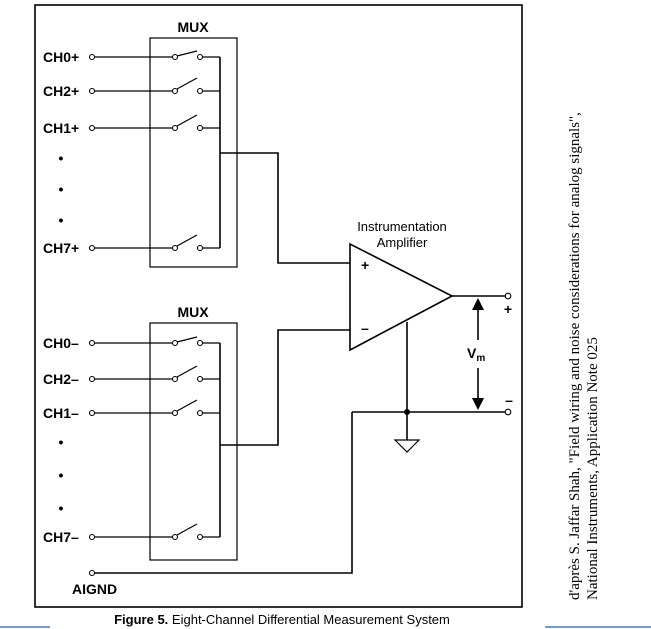 The height and width of the screenshot is (629, 651). What do you see at coordinates (131, 125) in the screenshot?
I see `channel-ch1-plus: CH1+` at bounding box center [131, 125].